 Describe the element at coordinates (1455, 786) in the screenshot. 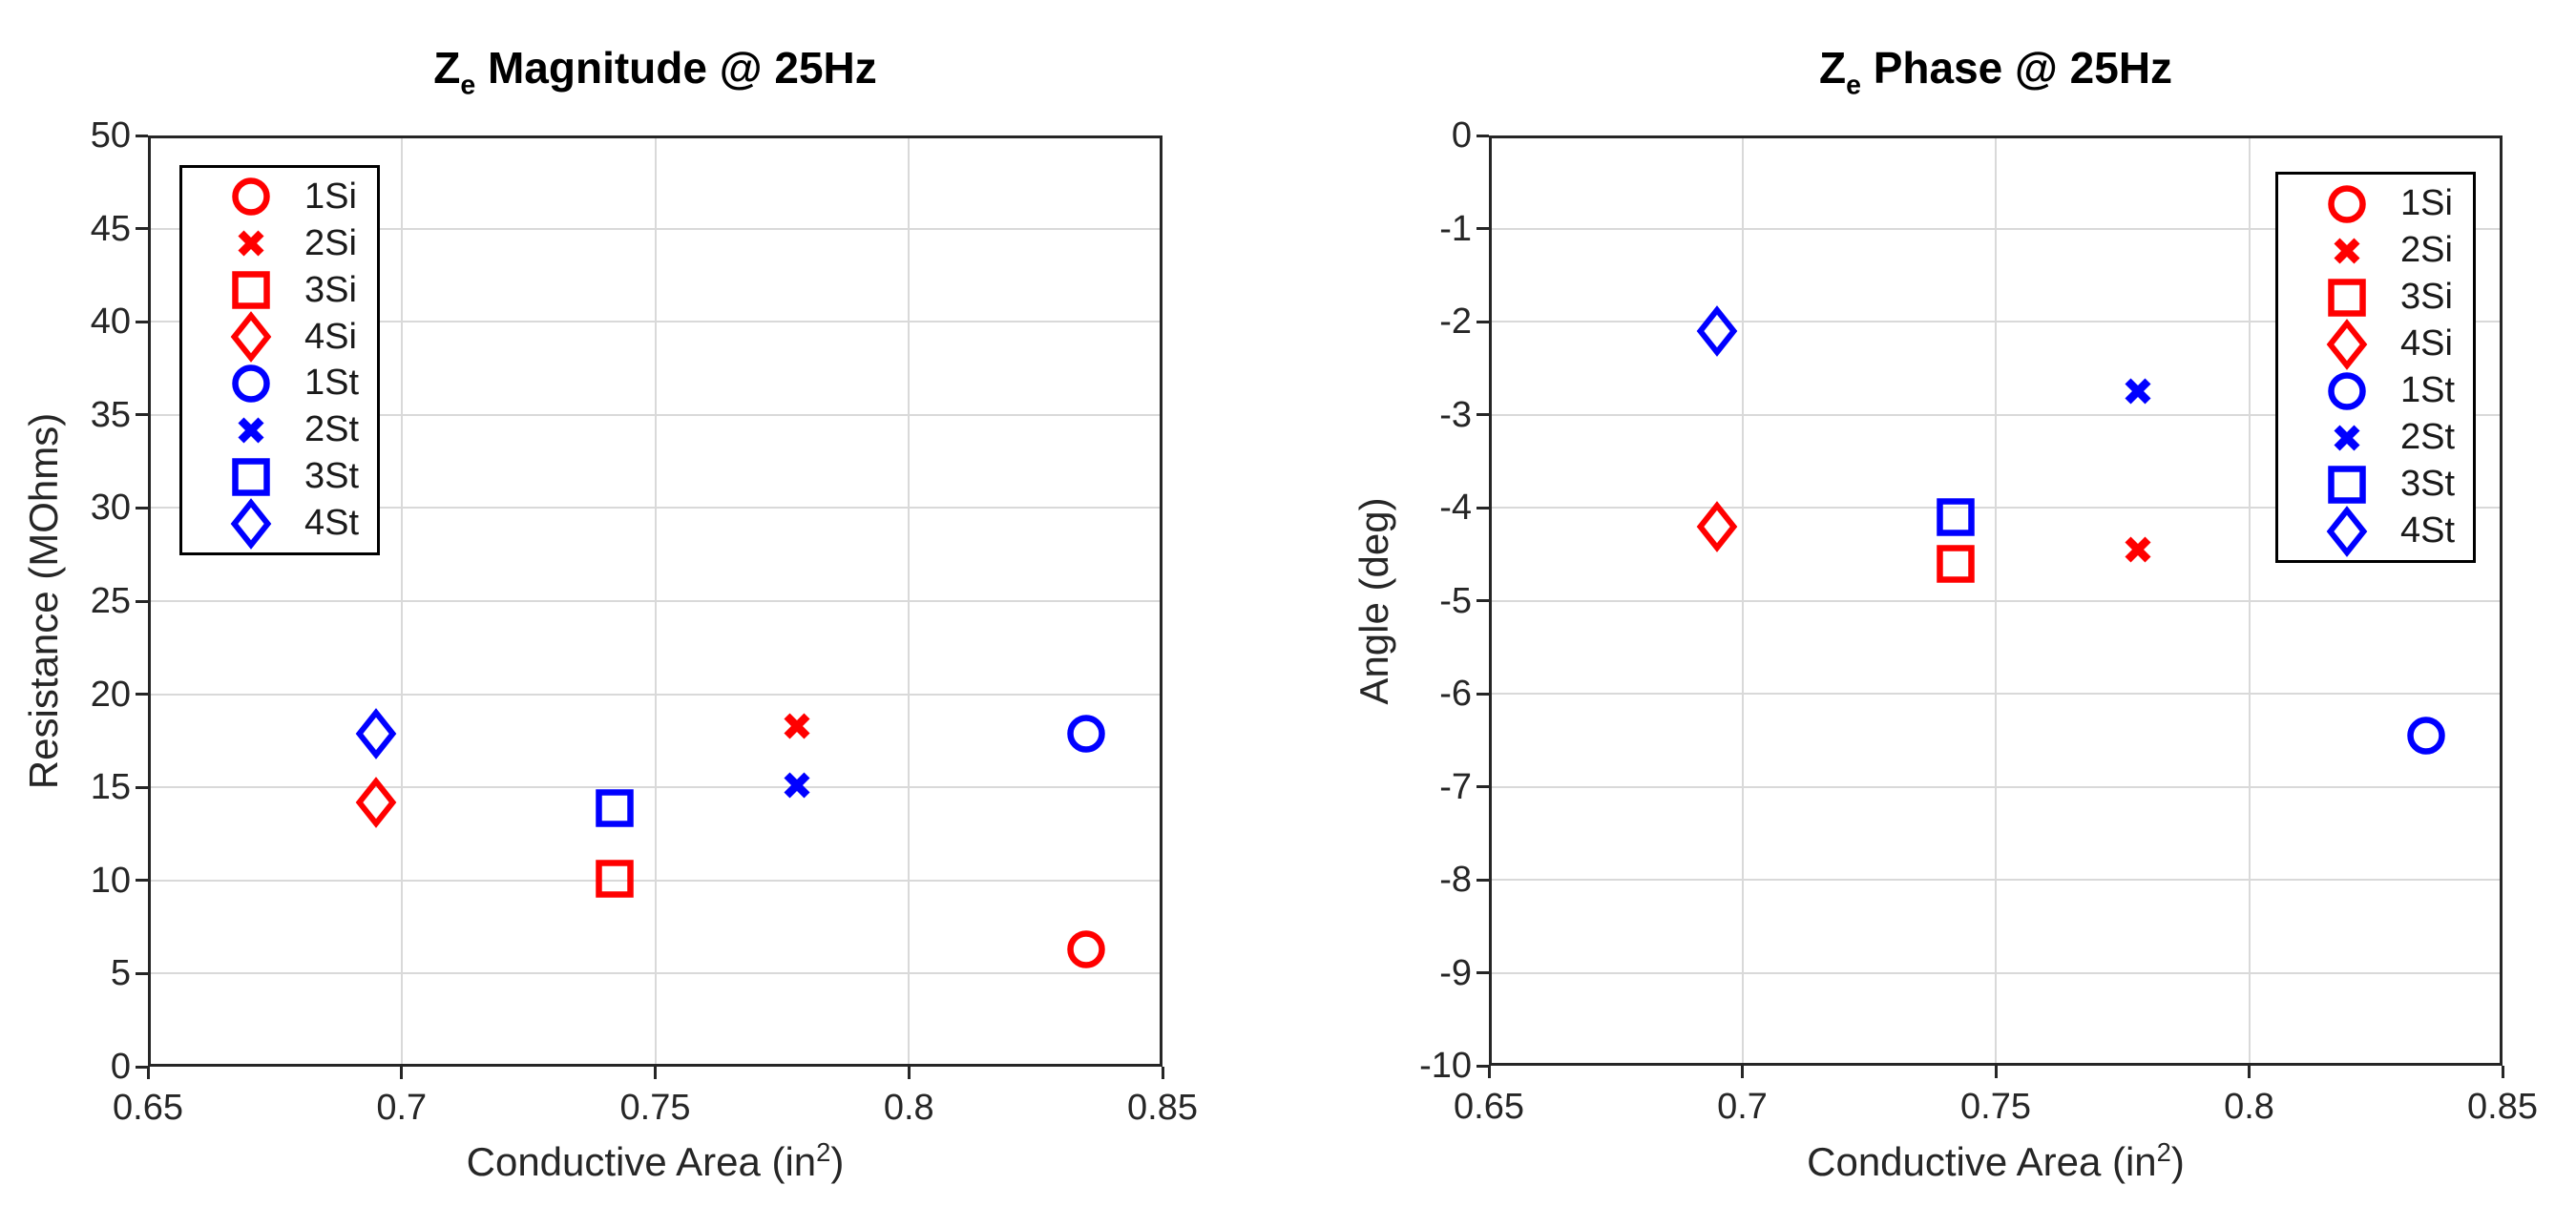

I see `y-tick-label: -7` at that location.